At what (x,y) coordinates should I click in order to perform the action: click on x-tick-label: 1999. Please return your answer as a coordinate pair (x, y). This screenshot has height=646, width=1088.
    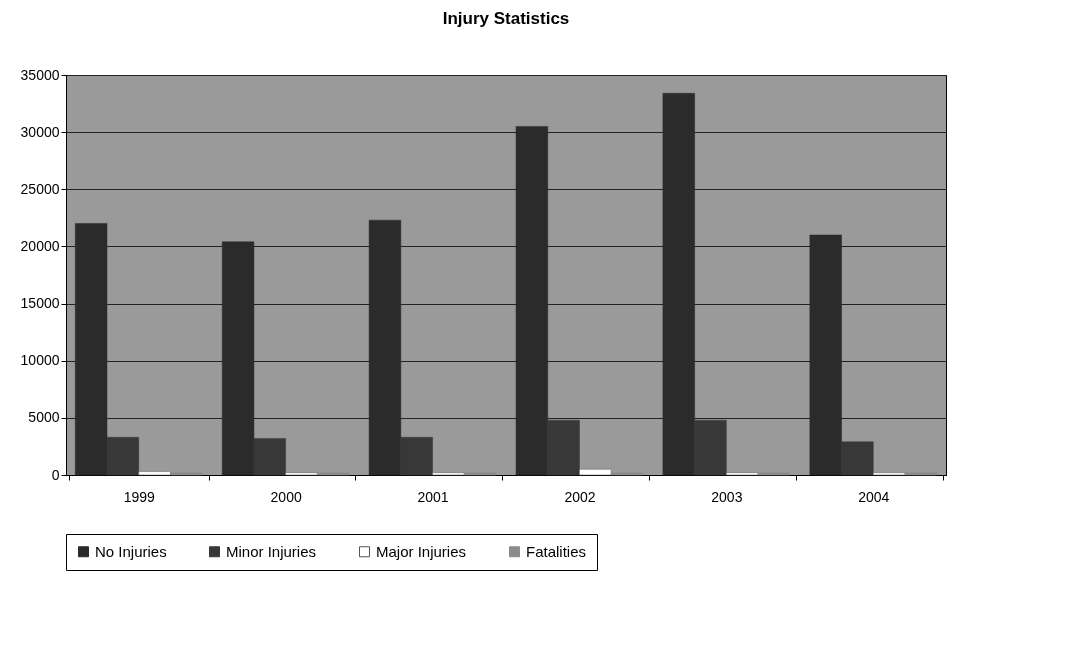
    Looking at the image, I should click on (139, 496).